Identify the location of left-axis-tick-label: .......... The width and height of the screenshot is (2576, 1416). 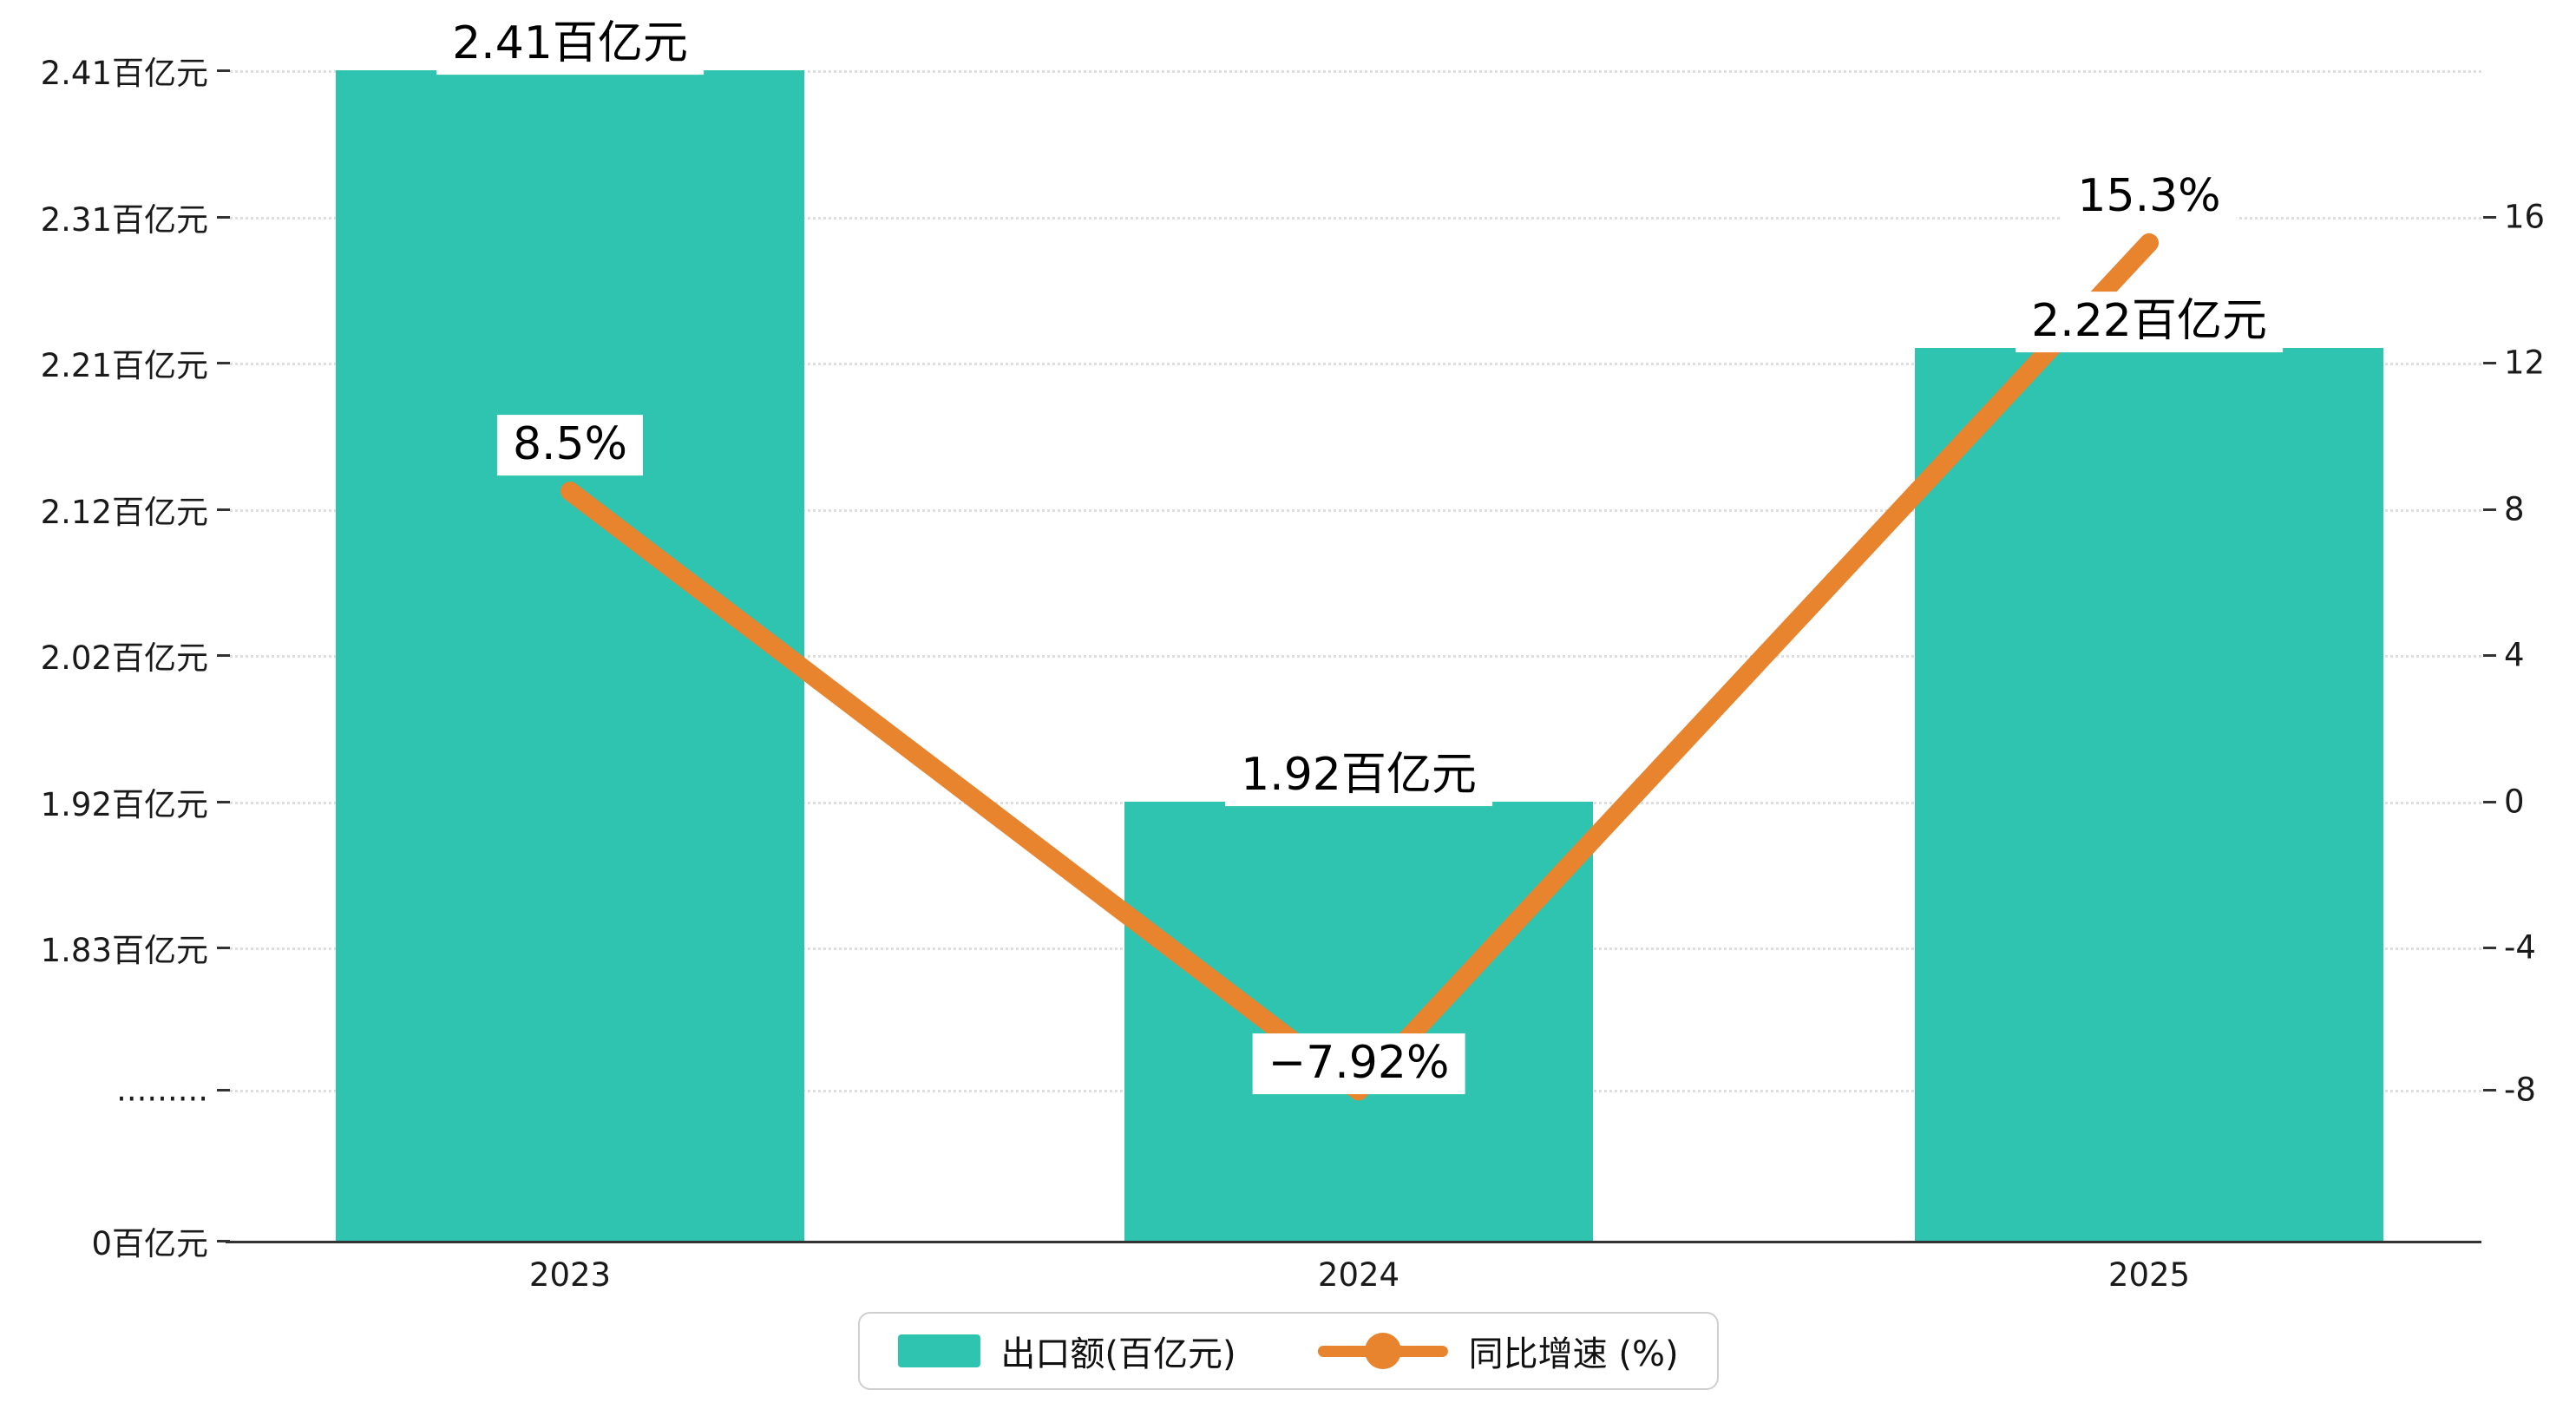
(162, 1090).